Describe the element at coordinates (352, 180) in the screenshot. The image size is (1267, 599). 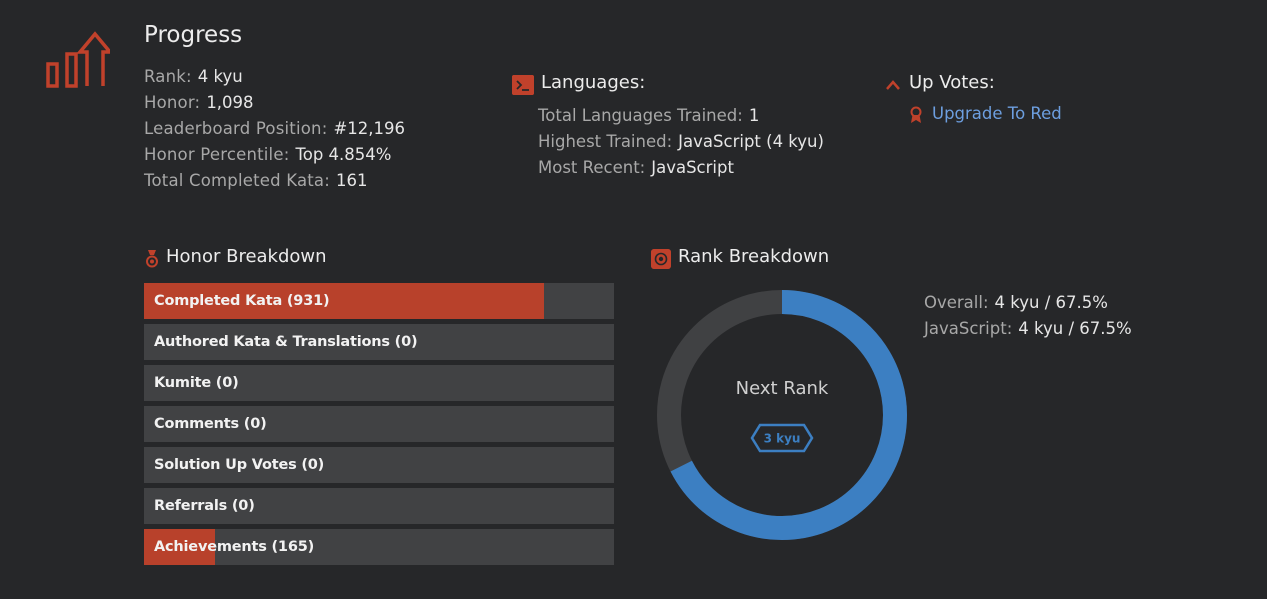
I see `stat-value: 161` at that location.